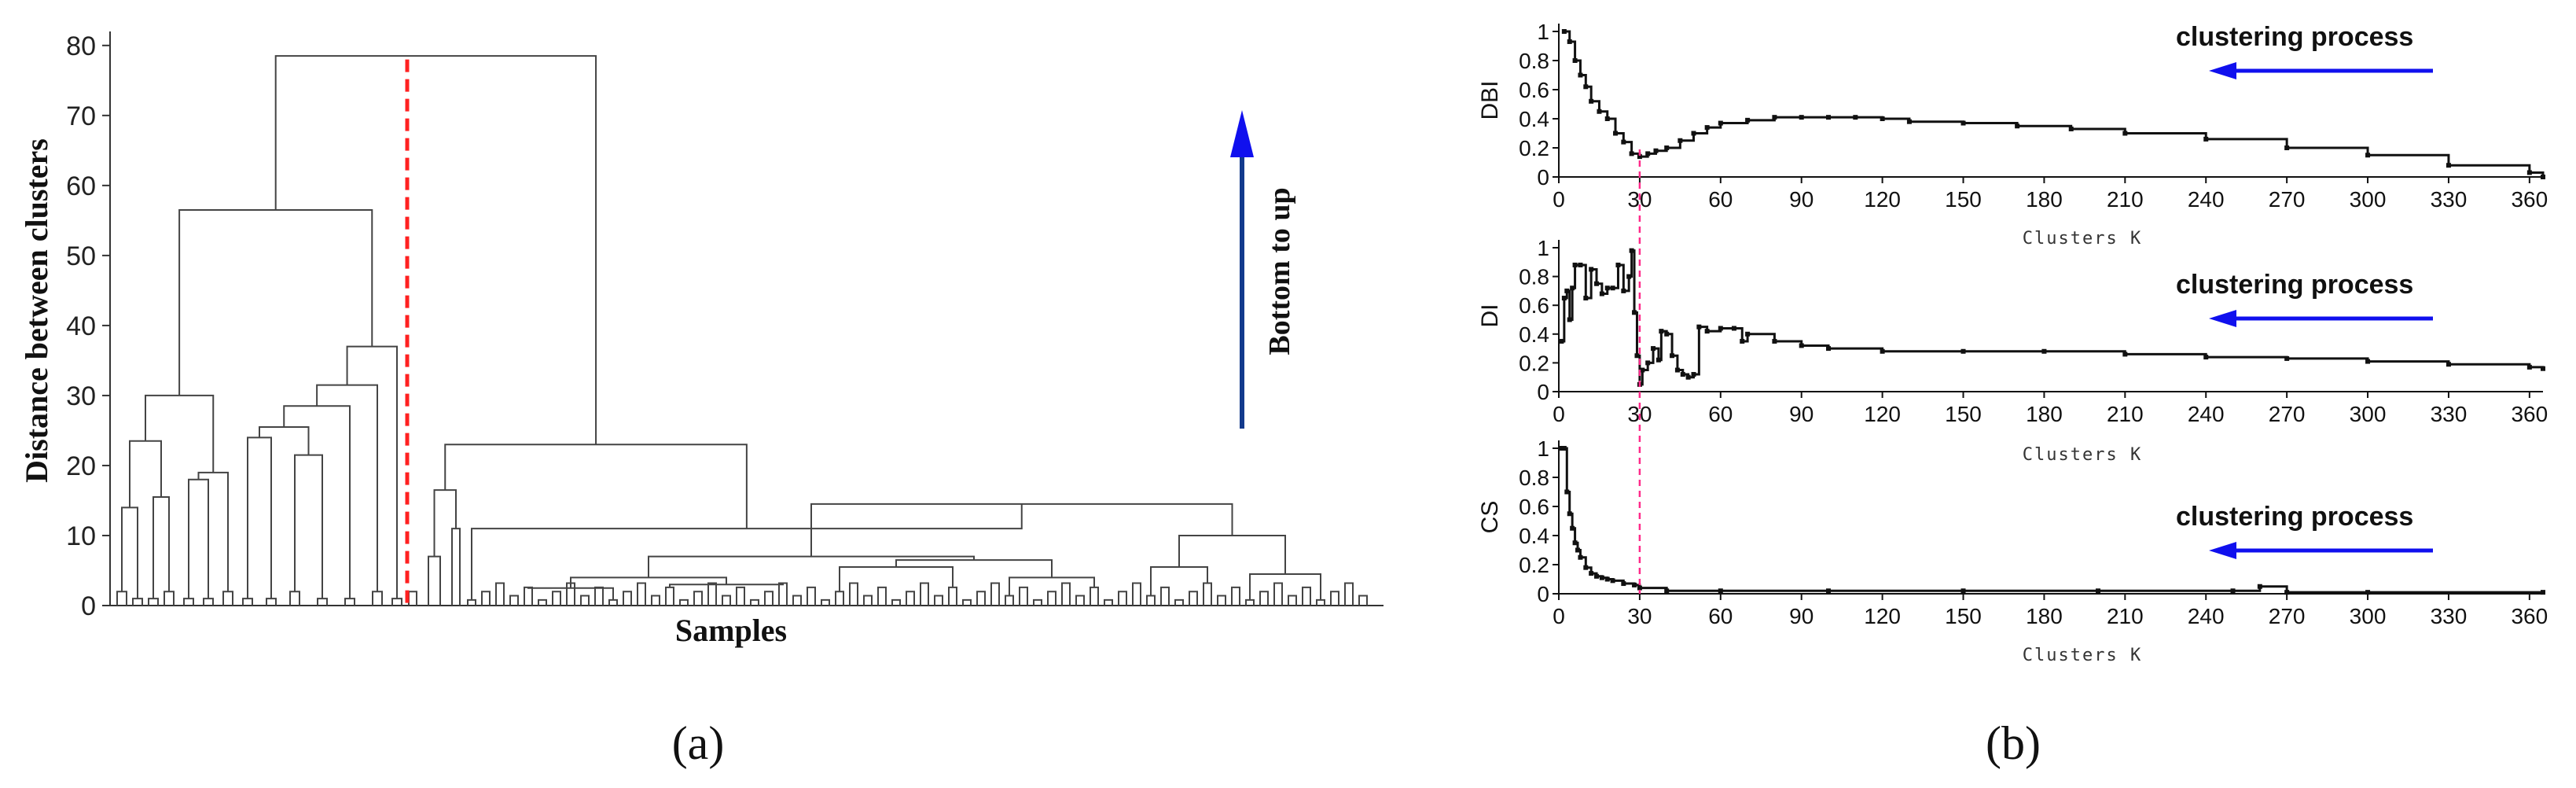 The image size is (2576, 788). Describe the element at coordinates (2013, 743) in the screenshot. I see `panel-b-label: (b)` at that location.